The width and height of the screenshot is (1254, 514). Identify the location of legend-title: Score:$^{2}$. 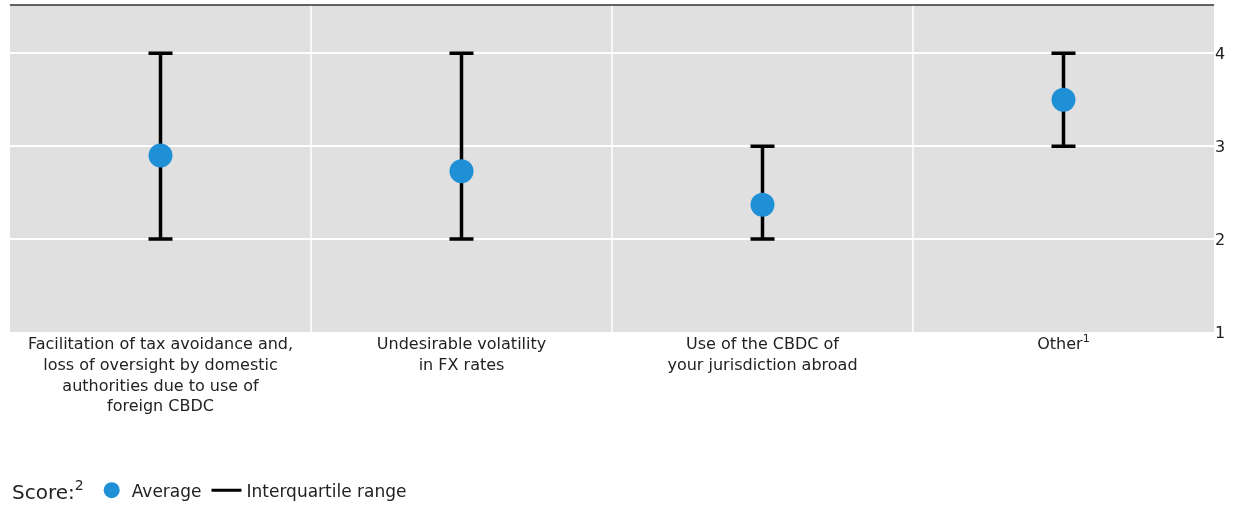
(48, 490).